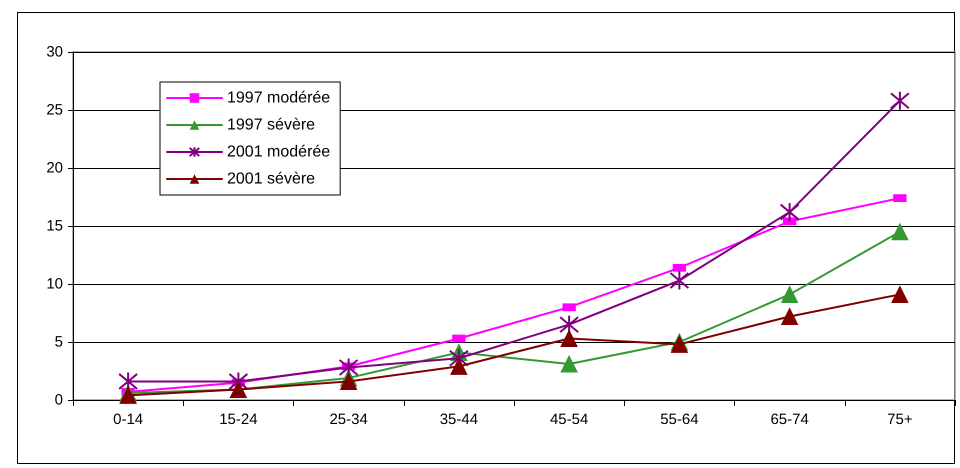  What do you see at coordinates (789, 419) in the screenshot?
I see `x-tick-label: 65-74` at bounding box center [789, 419].